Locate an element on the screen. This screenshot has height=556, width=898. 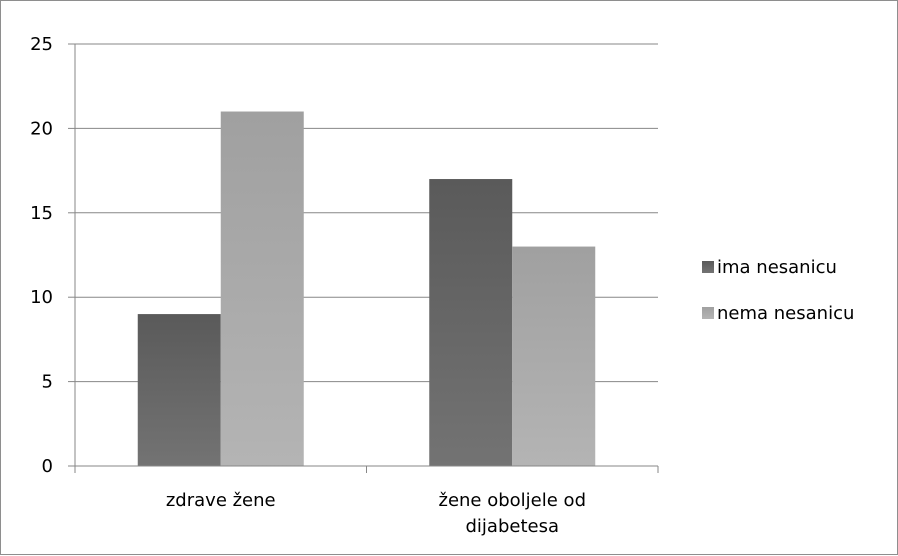
x-category-label: žene oboljele od is located at coordinates (513, 500).